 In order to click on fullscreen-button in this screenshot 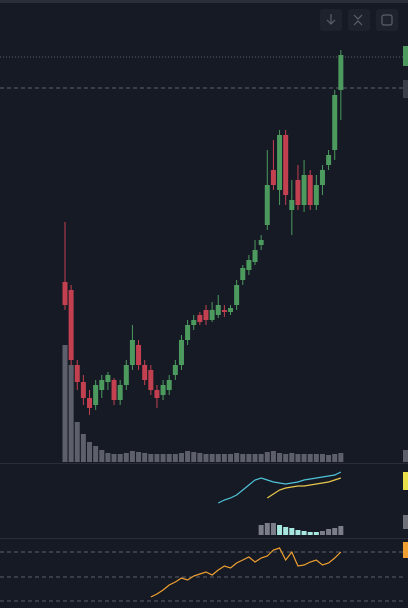, I will do `click(387, 20)`.